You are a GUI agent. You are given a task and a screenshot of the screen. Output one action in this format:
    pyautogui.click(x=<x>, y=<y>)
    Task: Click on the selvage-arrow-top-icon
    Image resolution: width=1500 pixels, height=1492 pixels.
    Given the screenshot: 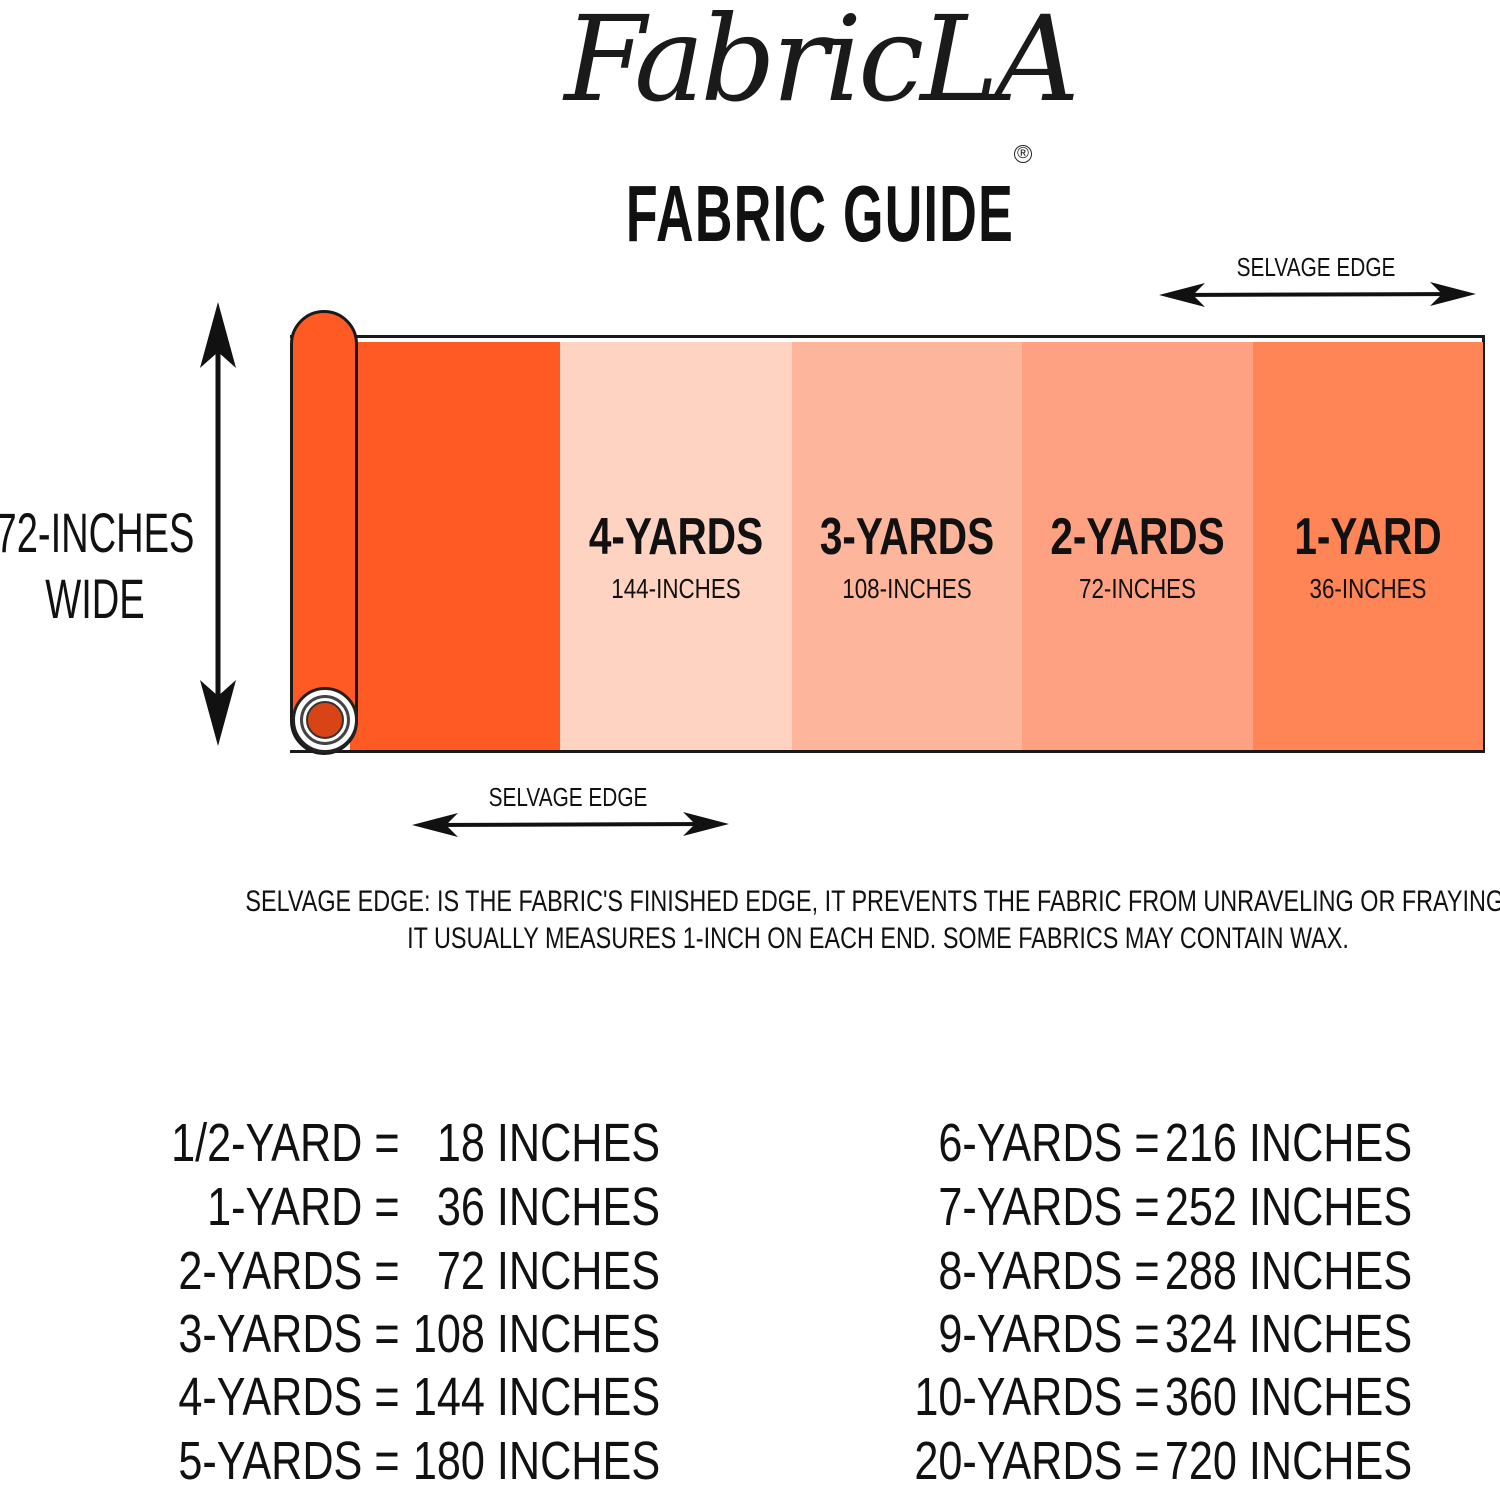 What is the action you would take?
    pyautogui.click(x=1317, y=294)
    